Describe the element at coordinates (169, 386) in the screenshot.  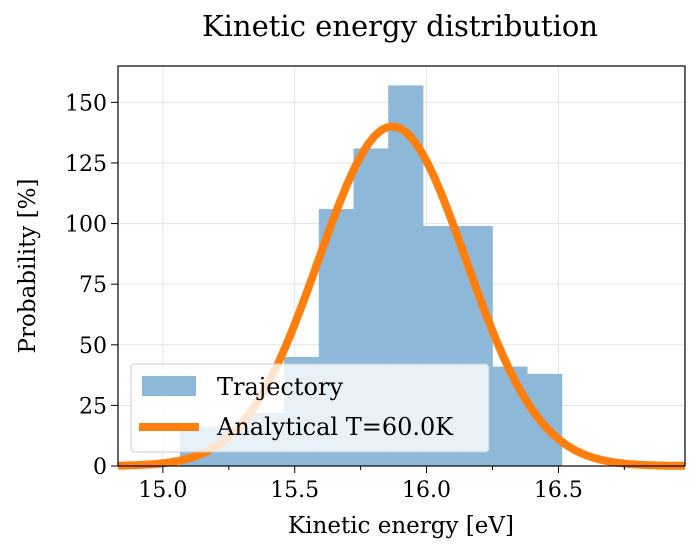
I see `legend-trajectory-swatch` at that location.